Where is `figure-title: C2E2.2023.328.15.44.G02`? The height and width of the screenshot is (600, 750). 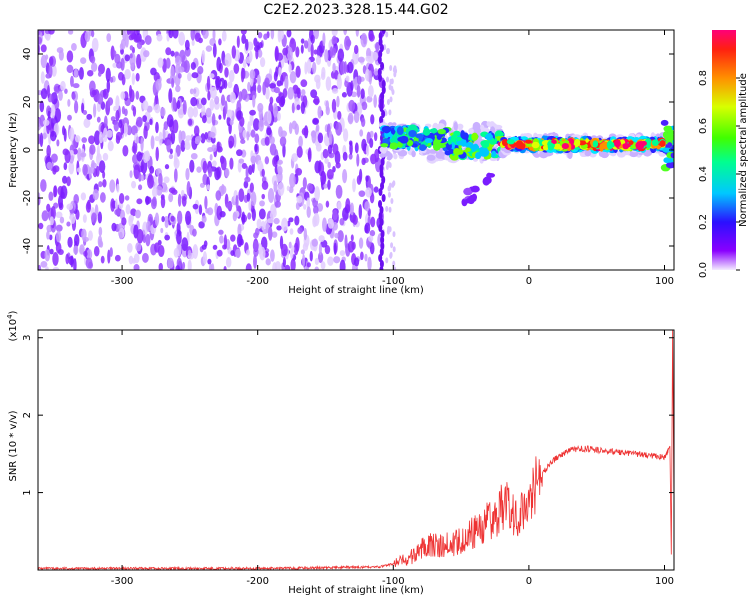
figure-title: C2E2.2023.328.15.44.G02 is located at coordinates (355, 10).